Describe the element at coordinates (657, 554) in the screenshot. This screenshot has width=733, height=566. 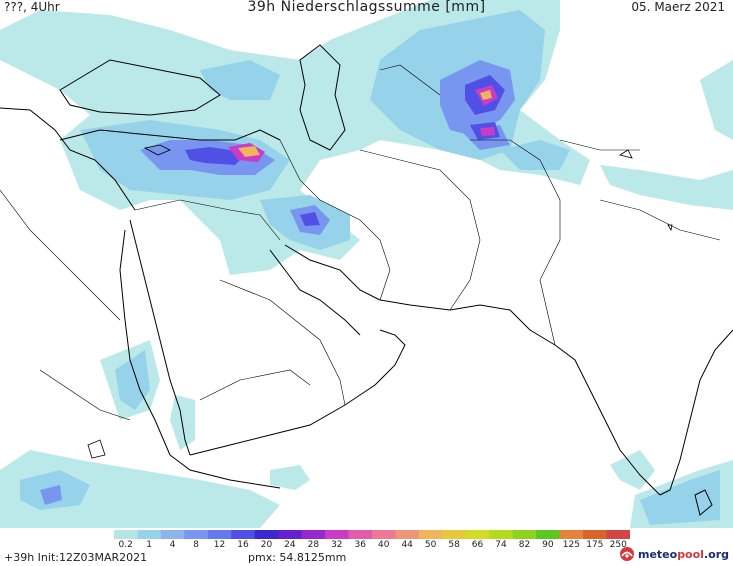
I see `brand-name-main: meteo` at that location.